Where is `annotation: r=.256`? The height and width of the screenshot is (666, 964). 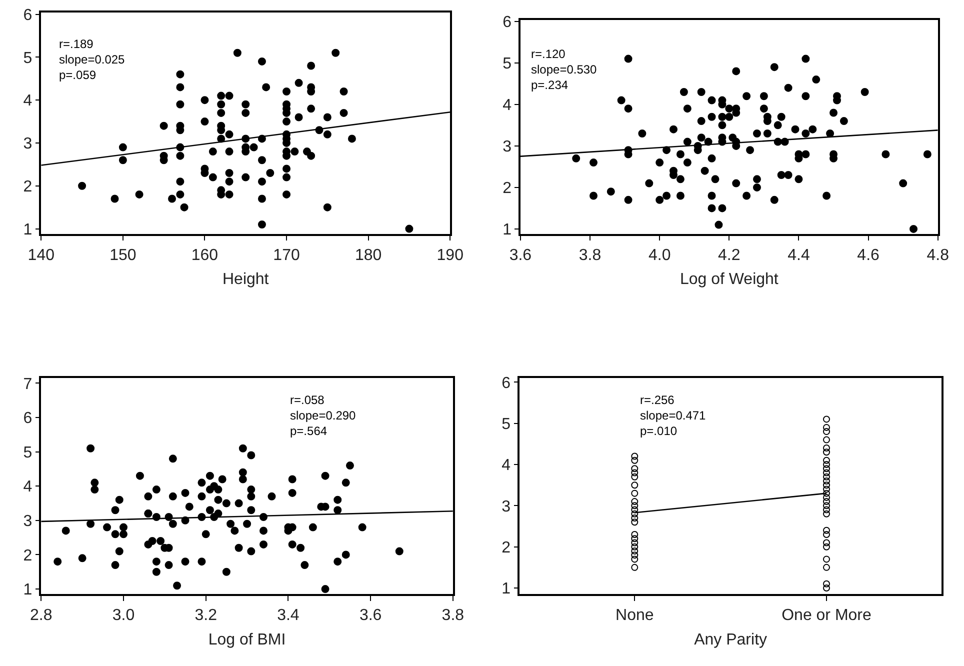
annotation: r=.256 is located at coordinates (657, 400).